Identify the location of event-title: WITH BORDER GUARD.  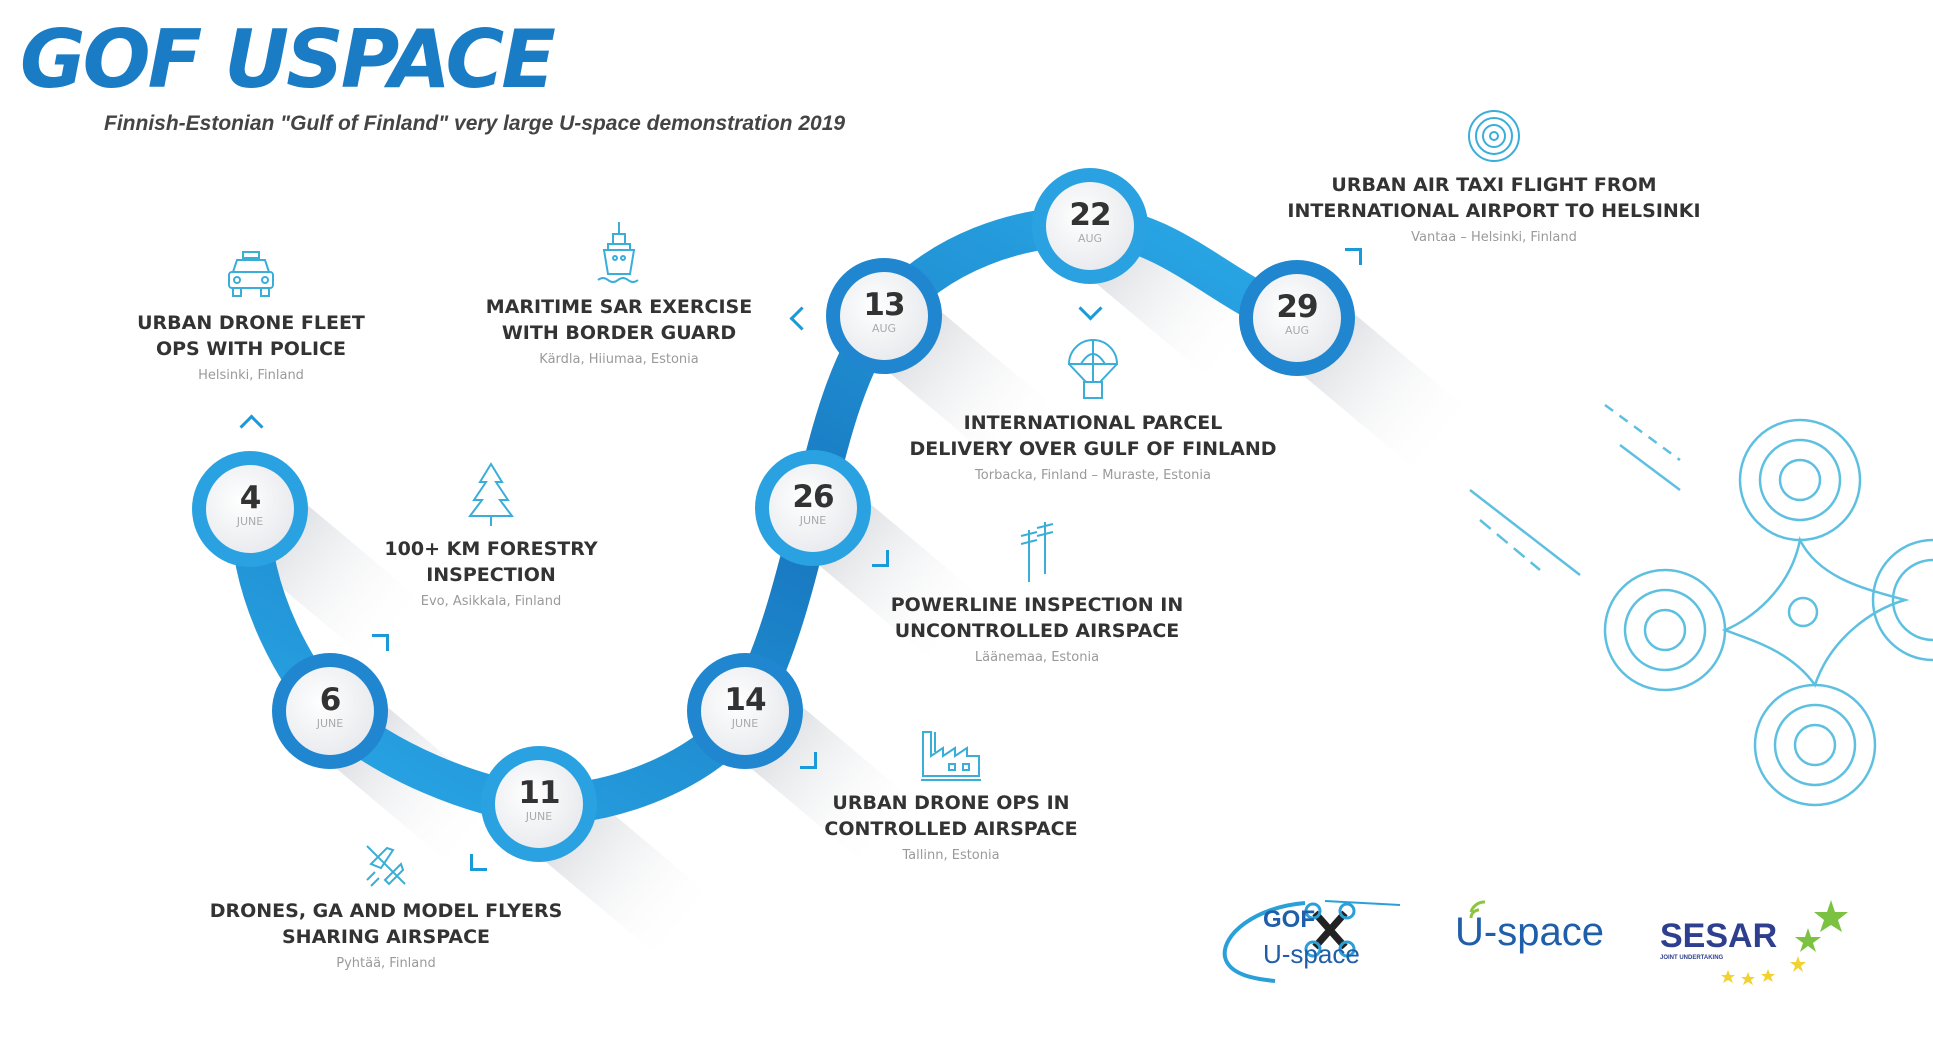
(619, 333).